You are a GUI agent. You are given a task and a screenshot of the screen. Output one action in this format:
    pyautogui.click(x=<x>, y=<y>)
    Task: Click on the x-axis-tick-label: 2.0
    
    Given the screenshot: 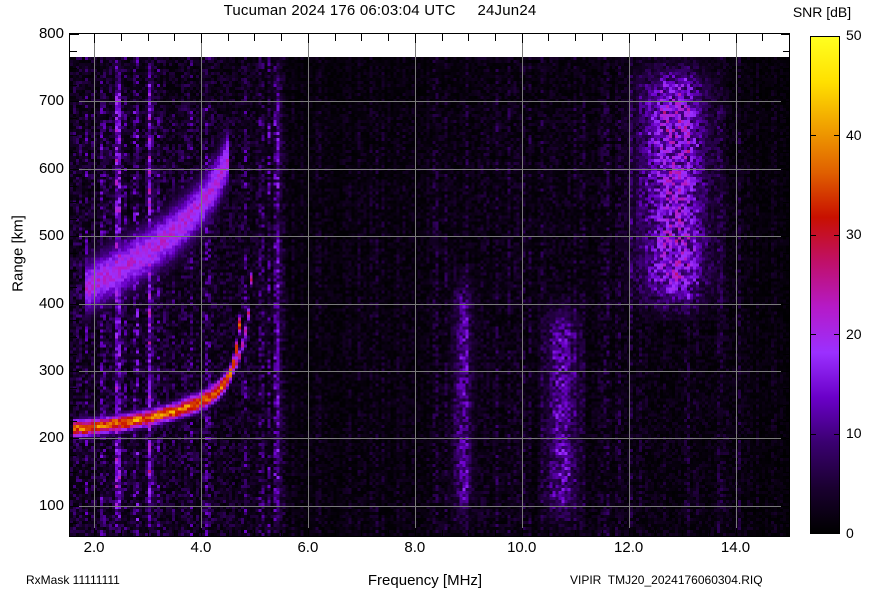 What is the action you would take?
    pyautogui.click(x=94, y=547)
    